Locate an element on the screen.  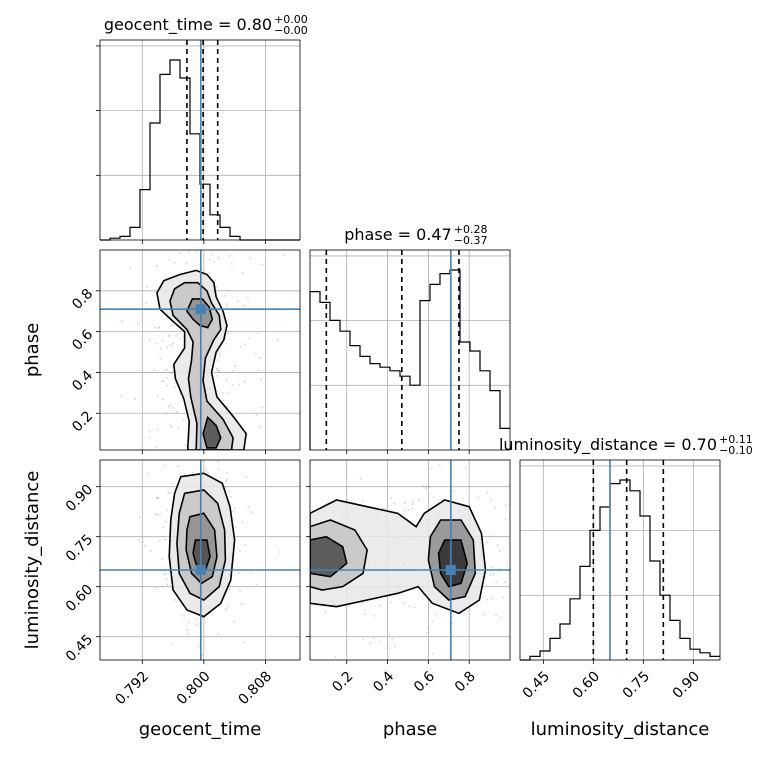
panel-title-geocent_time: geocent_time = 0.80 +0.00−0.00 is located at coordinates (206, 25).